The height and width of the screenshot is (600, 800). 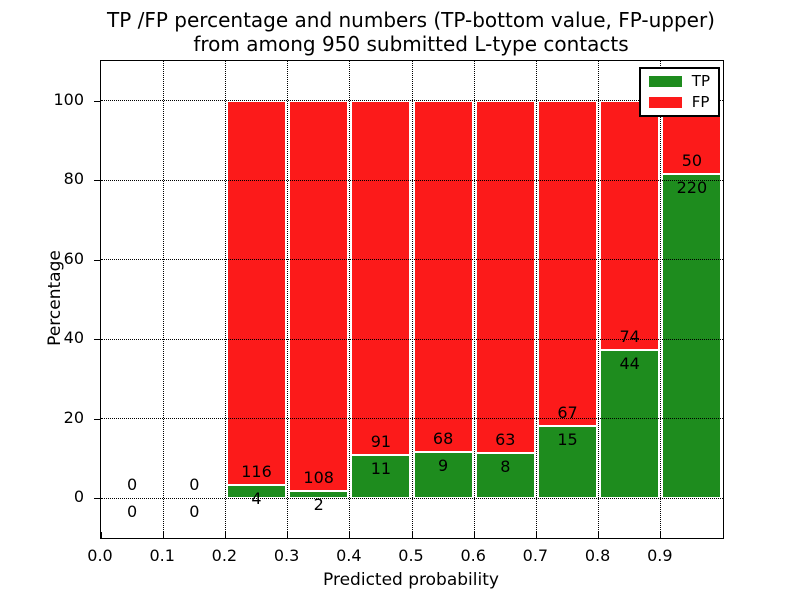 What do you see at coordinates (224, 555) in the screenshot?
I see `x-tick-label: 0.2` at bounding box center [224, 555].